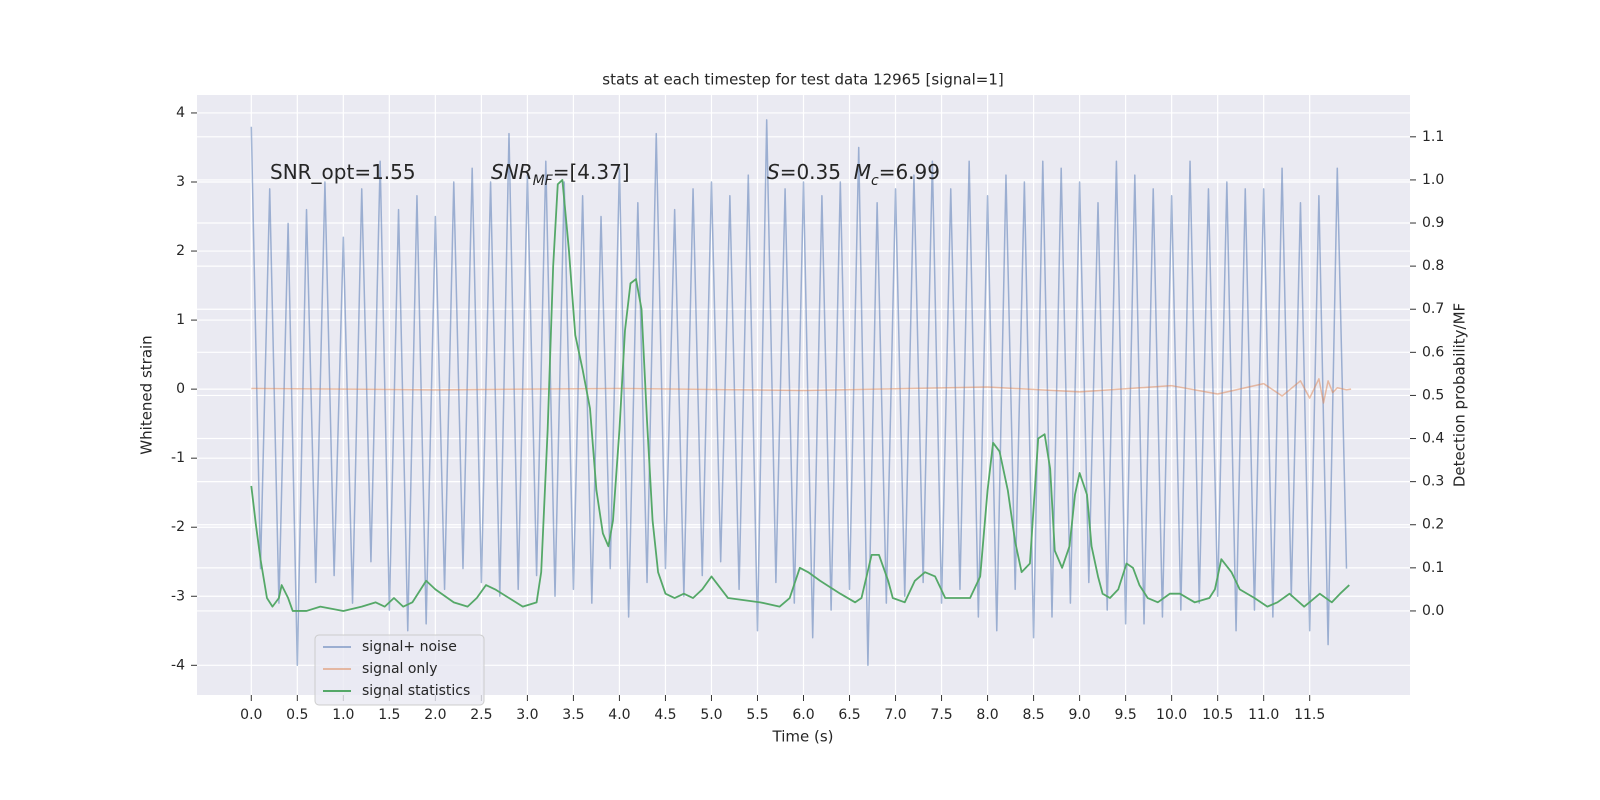 This screenshot has width=1600, height=800. What do you see at coordinates (1460, 395) in the screenshot?
I see `y2-axis-label: Detection probability/MF` at bounding box center [1460, 395].